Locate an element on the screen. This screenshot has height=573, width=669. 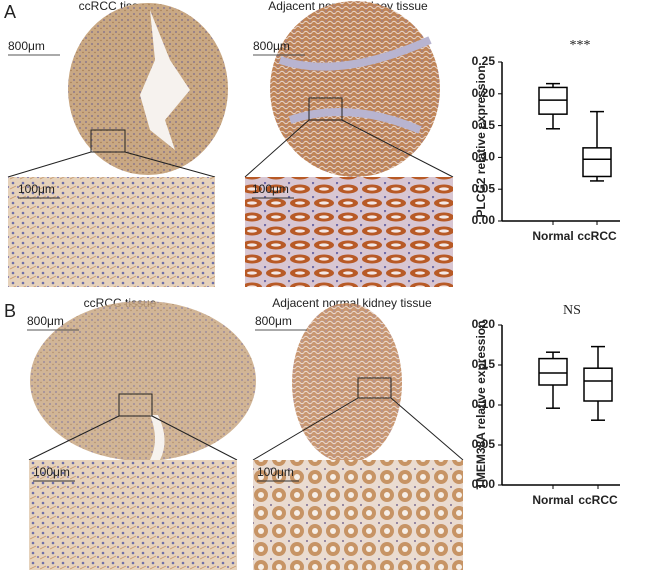
y-tick-label: 0.25 is located at coordinates (484, 61).